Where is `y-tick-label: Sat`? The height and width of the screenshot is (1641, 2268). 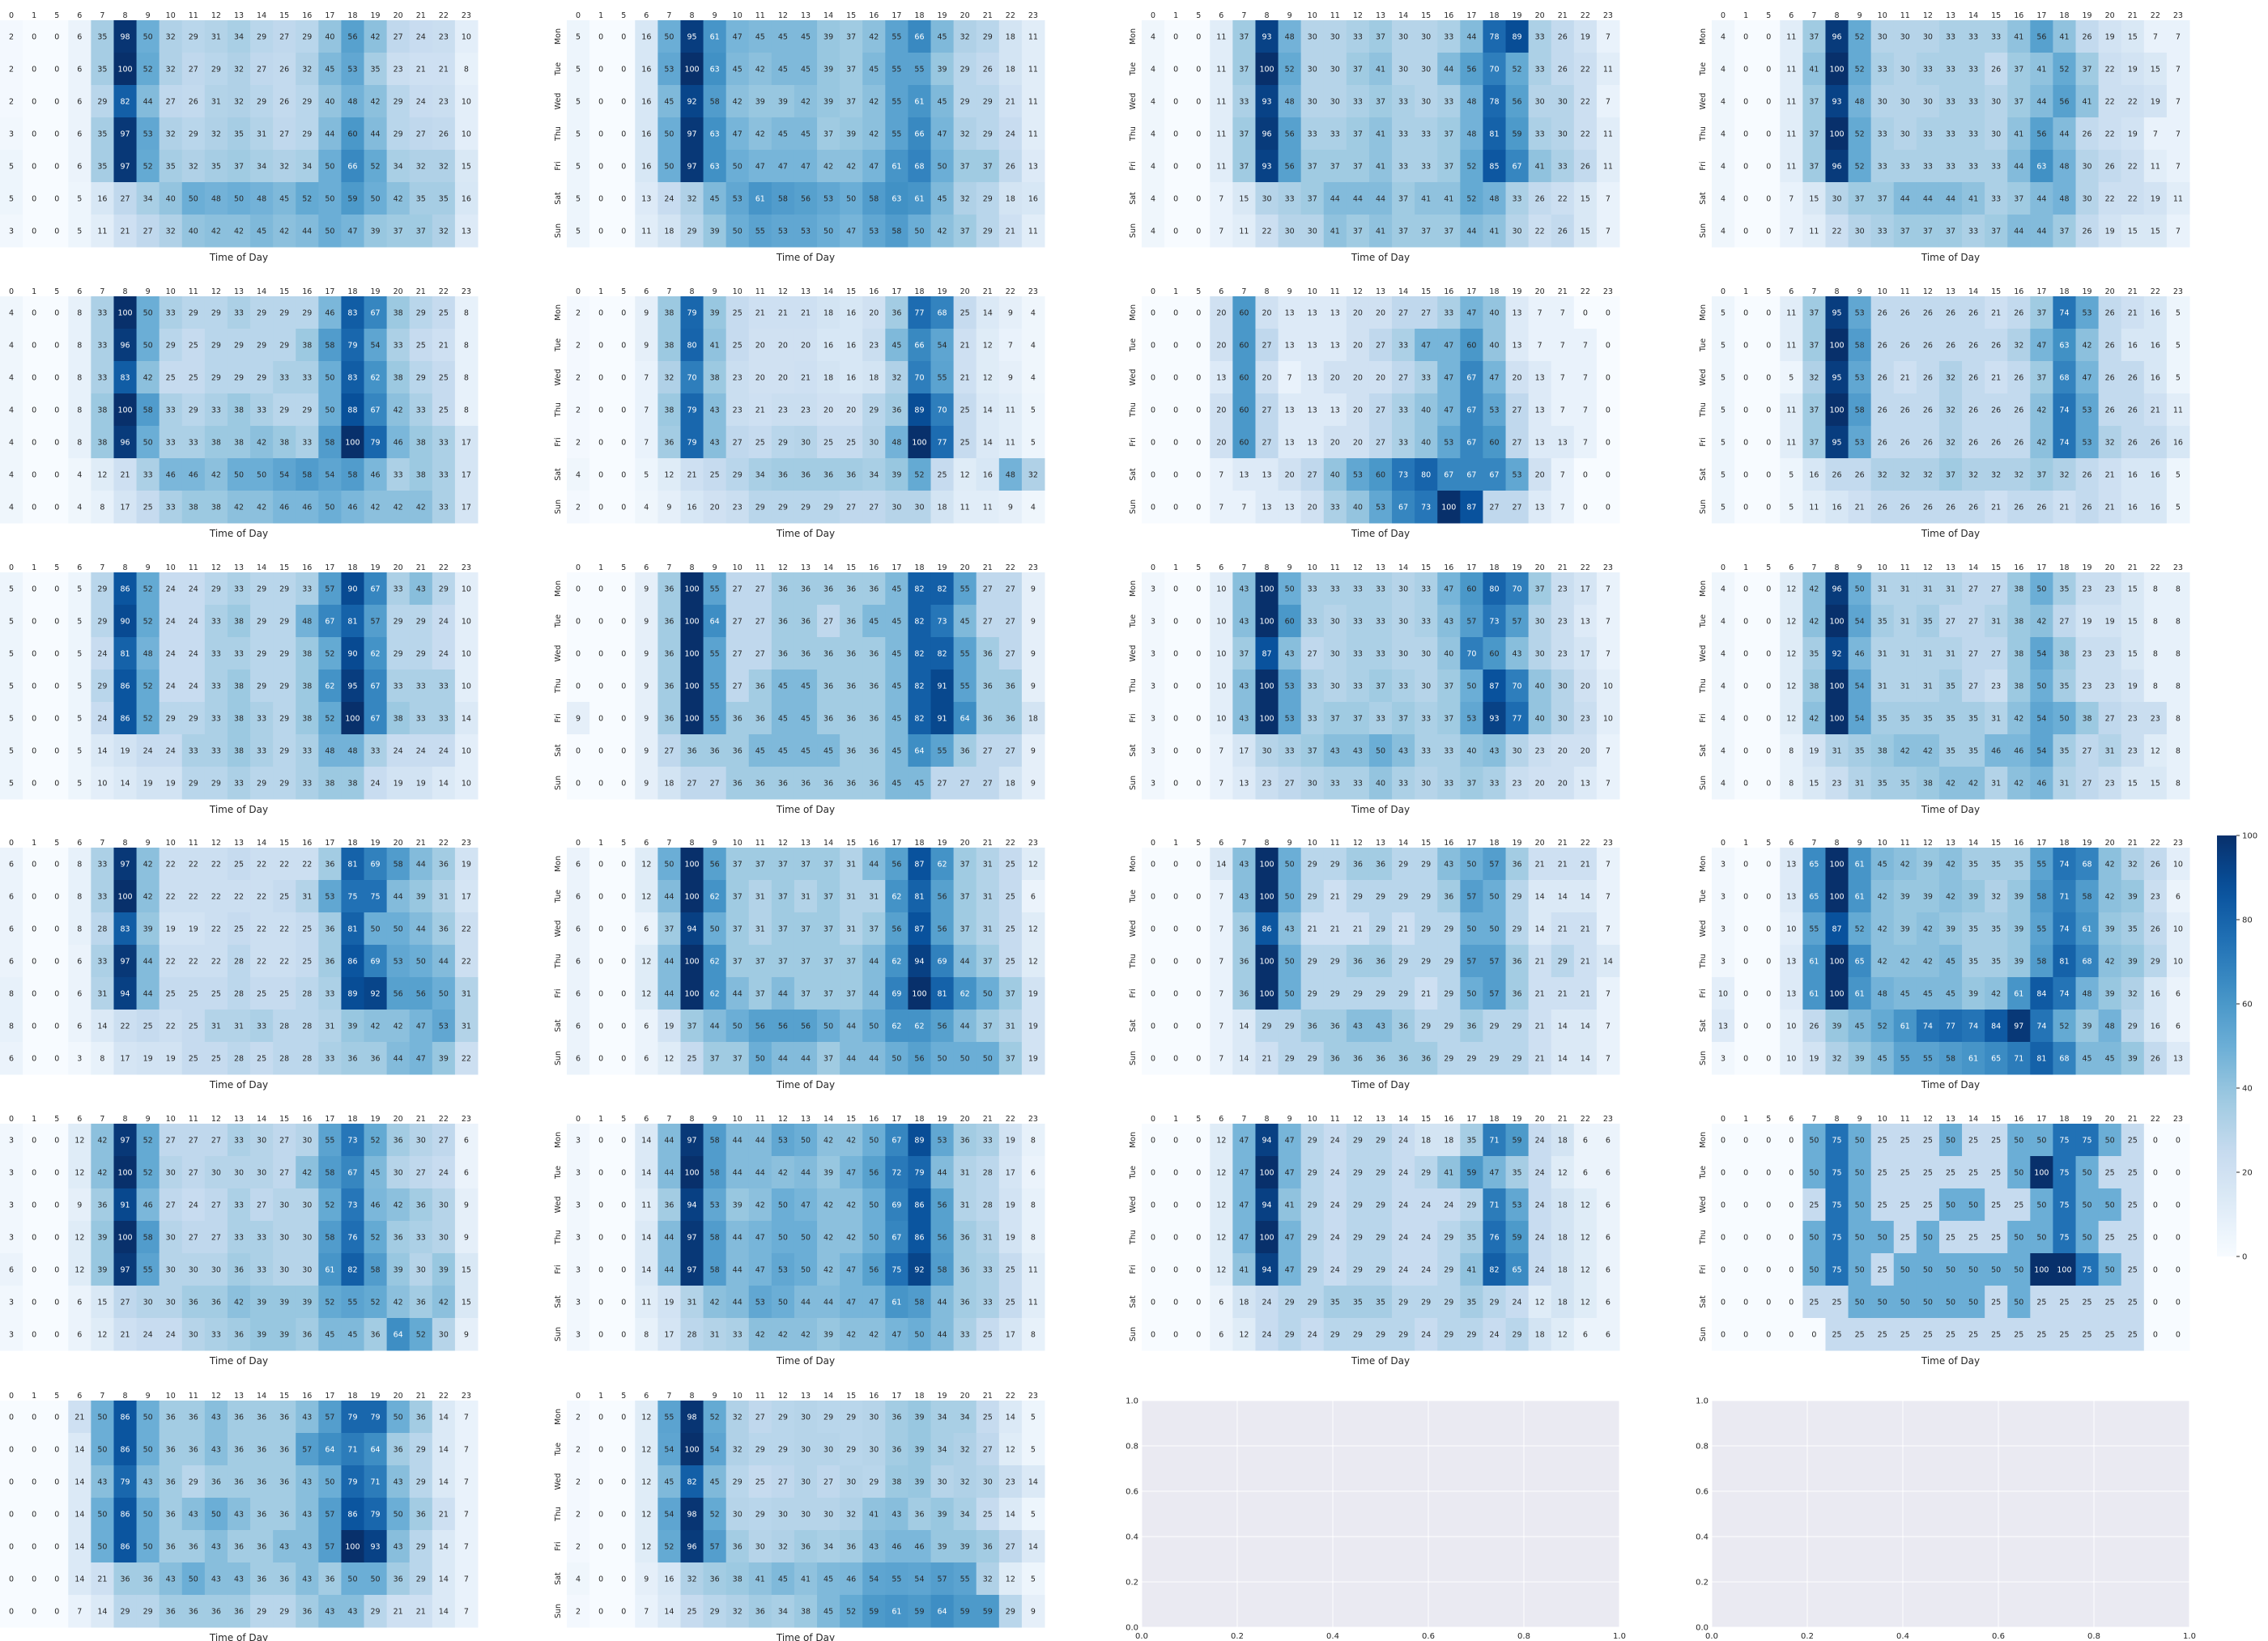
y-tick-label: Sat is located at coordinates (1704, 474).